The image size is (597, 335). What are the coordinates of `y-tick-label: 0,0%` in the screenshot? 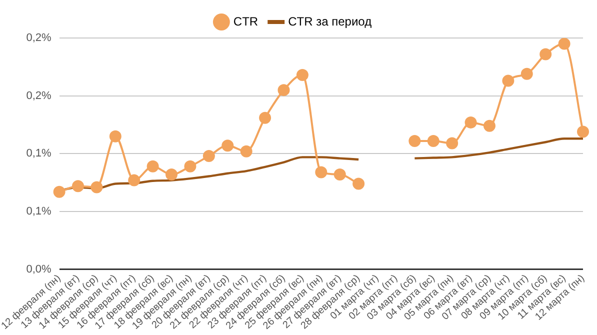 It's located at (39, 269).